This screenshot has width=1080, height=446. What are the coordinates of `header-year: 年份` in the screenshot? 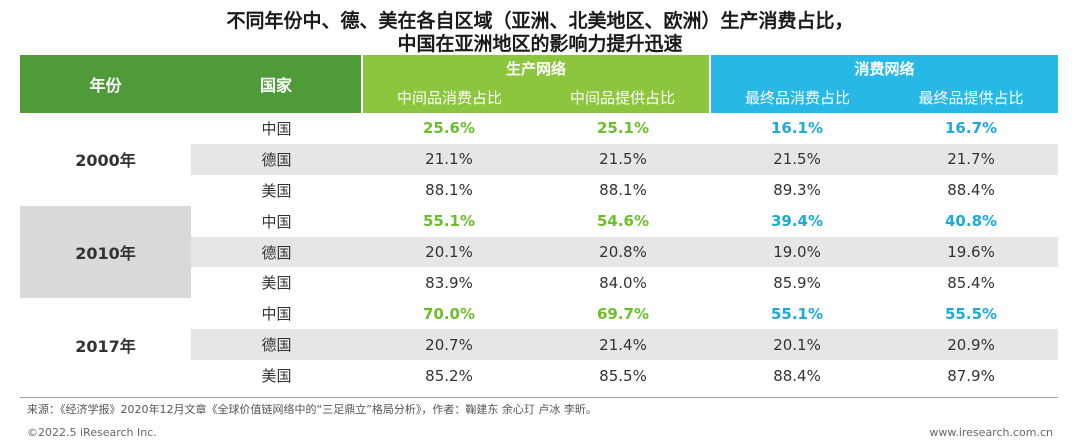 It's located at (105, 84).